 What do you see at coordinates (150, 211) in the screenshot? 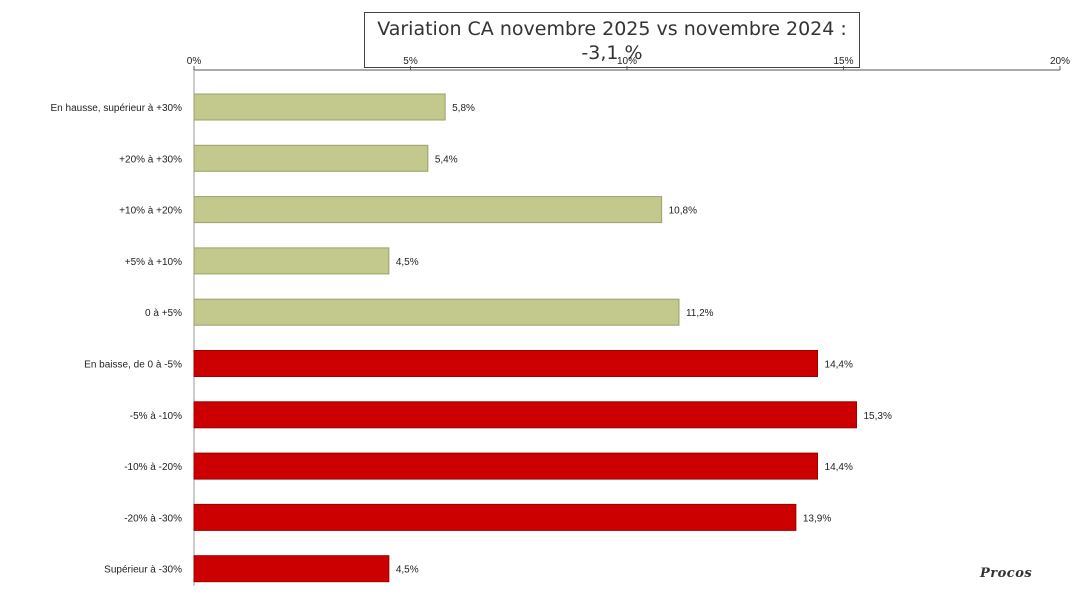
I see `category-label: +10% à +20%` at bounding box center [150, 211].